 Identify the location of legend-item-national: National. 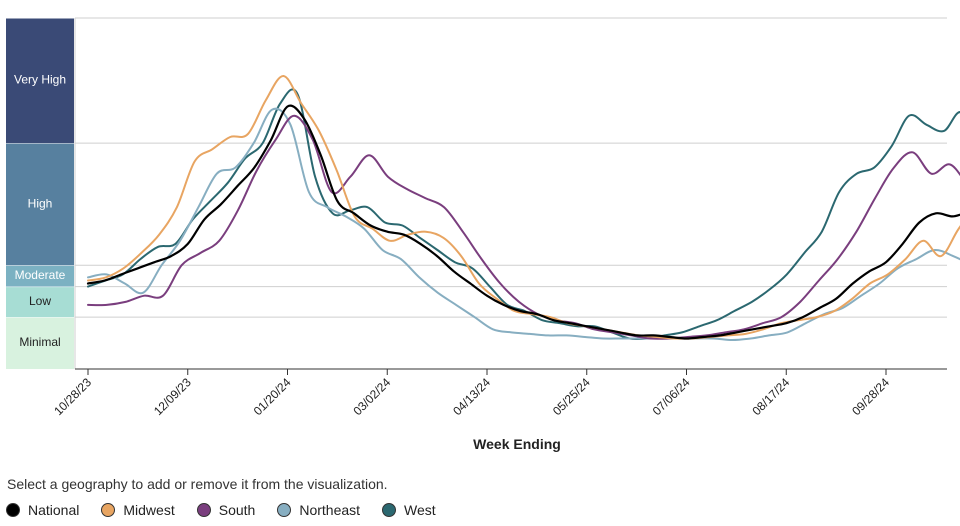
(42, 510).